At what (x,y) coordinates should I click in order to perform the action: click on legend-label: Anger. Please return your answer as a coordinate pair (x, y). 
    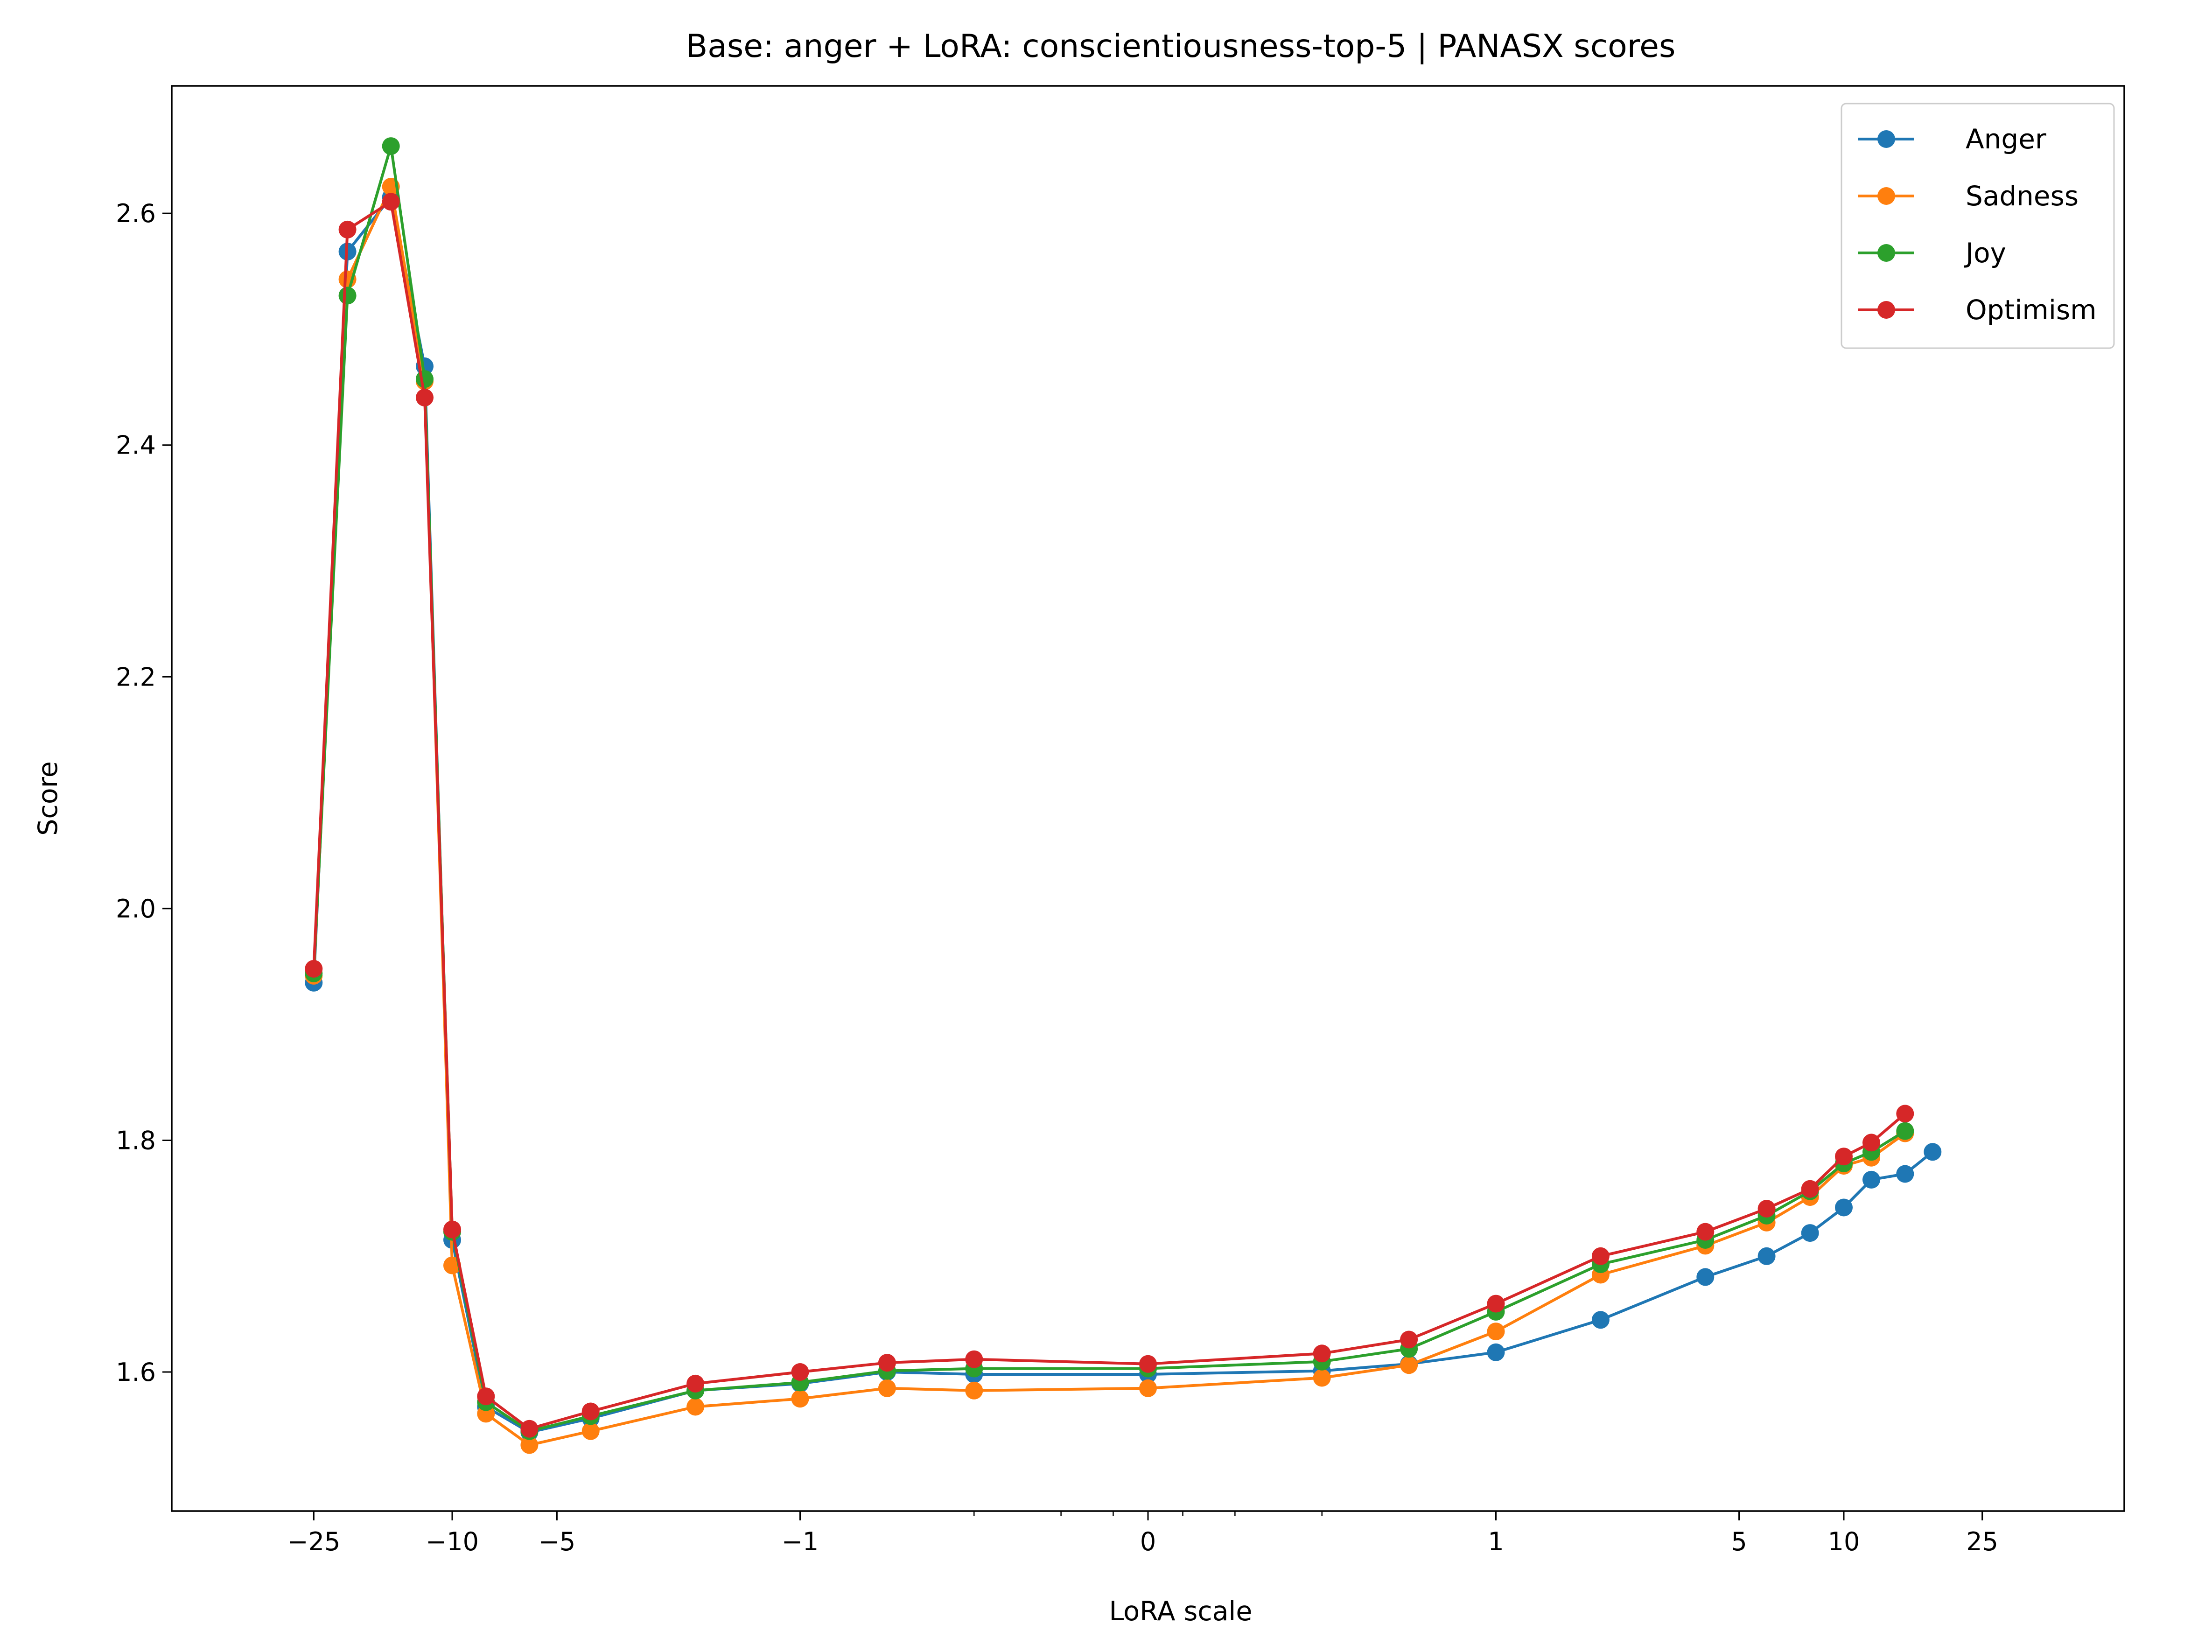
    Looking at the image, I should click on (2006, 139).